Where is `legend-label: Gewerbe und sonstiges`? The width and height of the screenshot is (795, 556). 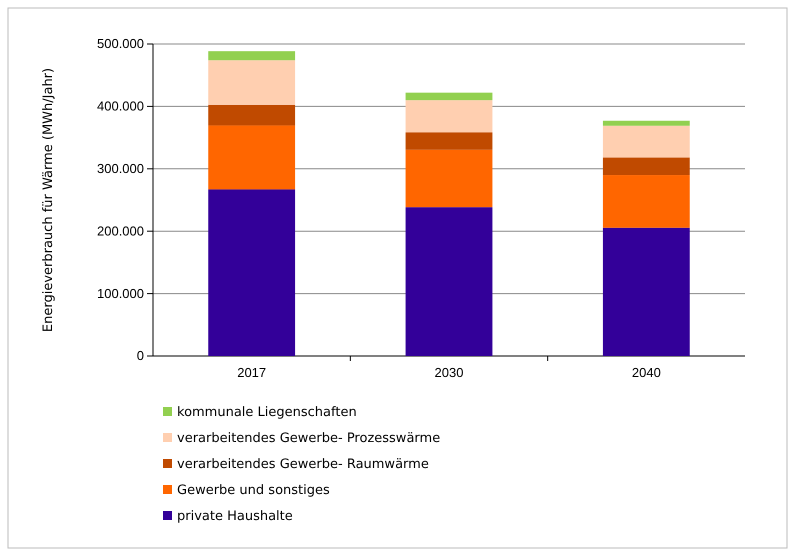
legend-label: Gewerbe und sonstiges is located at coordinates (253, 490).